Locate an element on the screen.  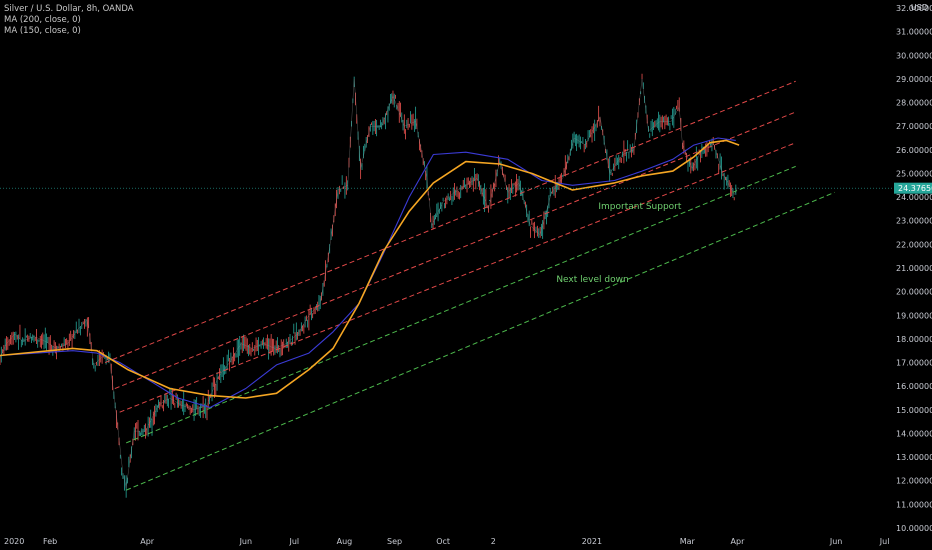
y-tick-label: 18.00000 is located at coordinates (914, 339).